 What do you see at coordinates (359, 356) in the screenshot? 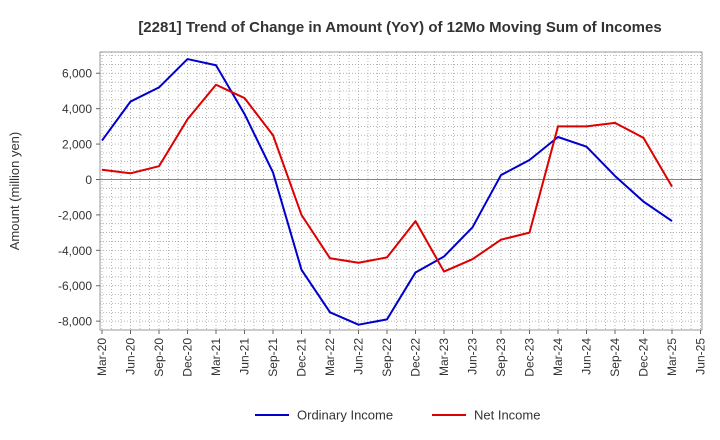
I see `x-tick-label: Jun-22` at bounding box center [359, 356].